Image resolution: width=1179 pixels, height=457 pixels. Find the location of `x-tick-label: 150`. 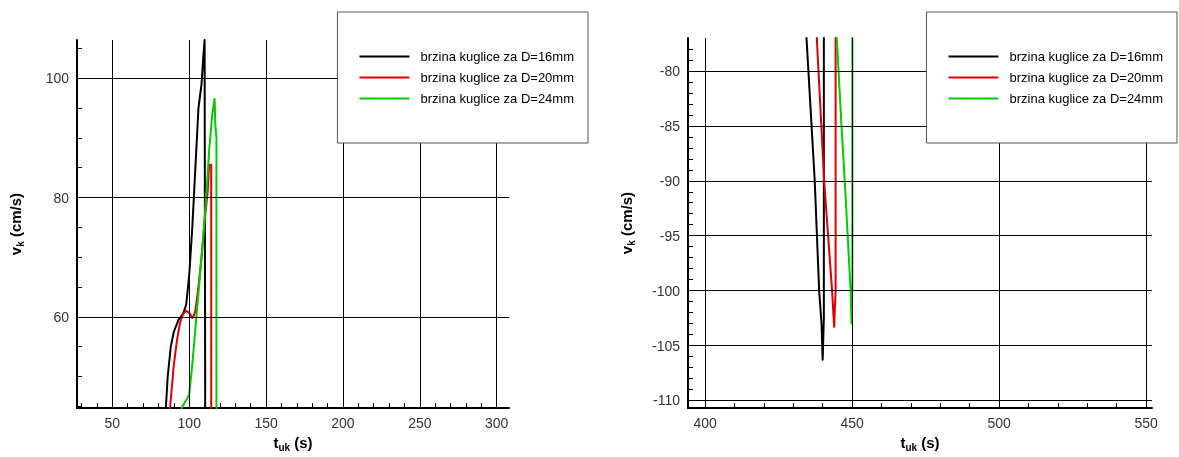

x-tick-label: 150 is located at coordinates (266, 423).